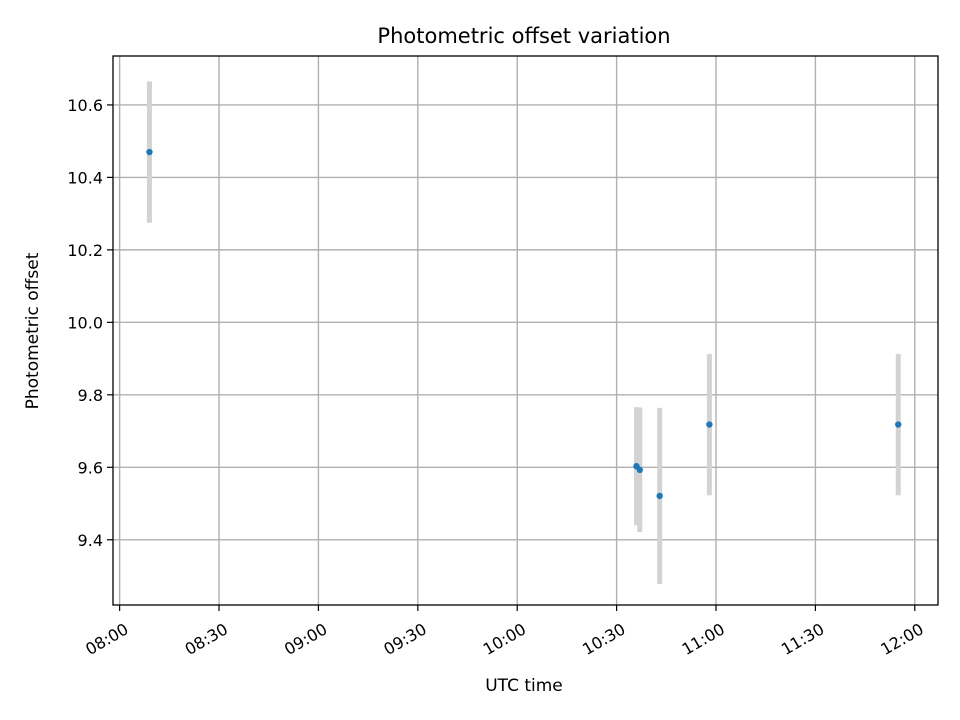 The height and width of the screenshot is (720, 960). I want to click on x-tick-label: 10:30, so click(603, 639).